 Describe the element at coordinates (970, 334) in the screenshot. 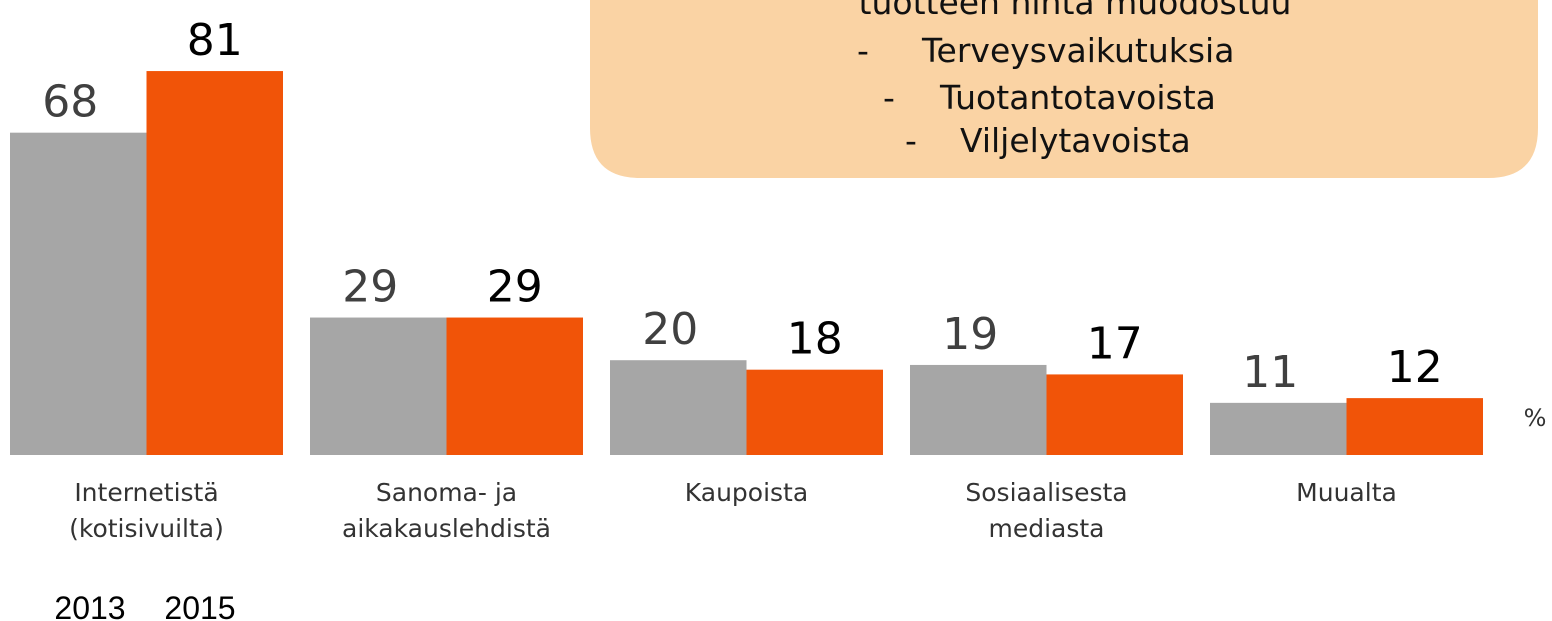

I see `data-label: 19` at that location.